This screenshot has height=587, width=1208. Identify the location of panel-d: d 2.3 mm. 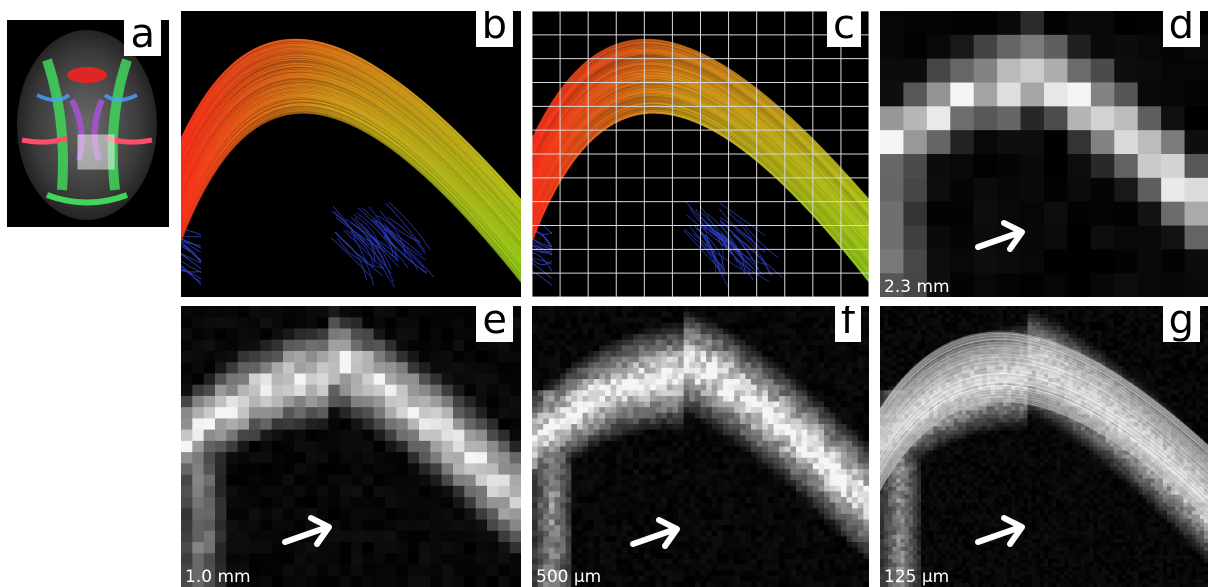
(1044, 154).